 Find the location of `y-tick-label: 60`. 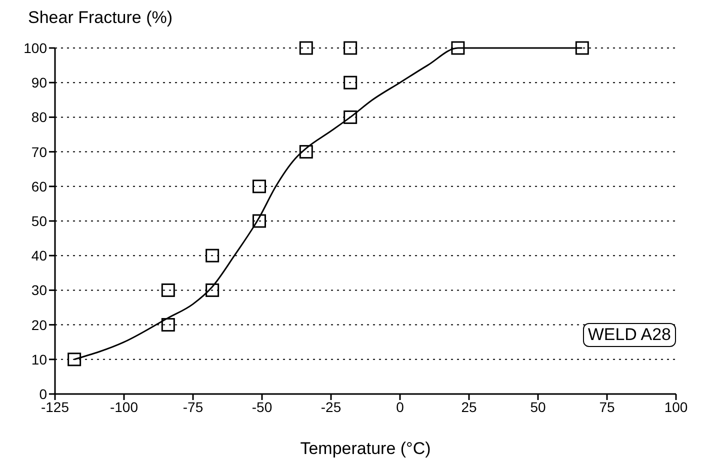

y-tick-label: 60 is located at coordinates (39, 186).